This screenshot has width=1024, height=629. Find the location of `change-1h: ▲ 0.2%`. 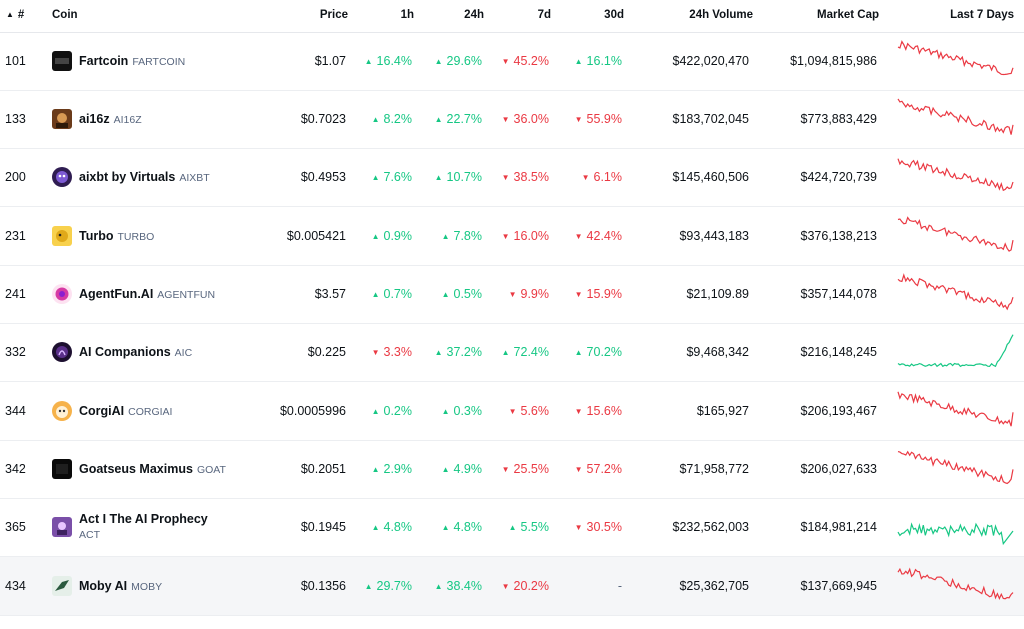

change-1h: ▲ 0.2% is located at coordinates (378, 411).